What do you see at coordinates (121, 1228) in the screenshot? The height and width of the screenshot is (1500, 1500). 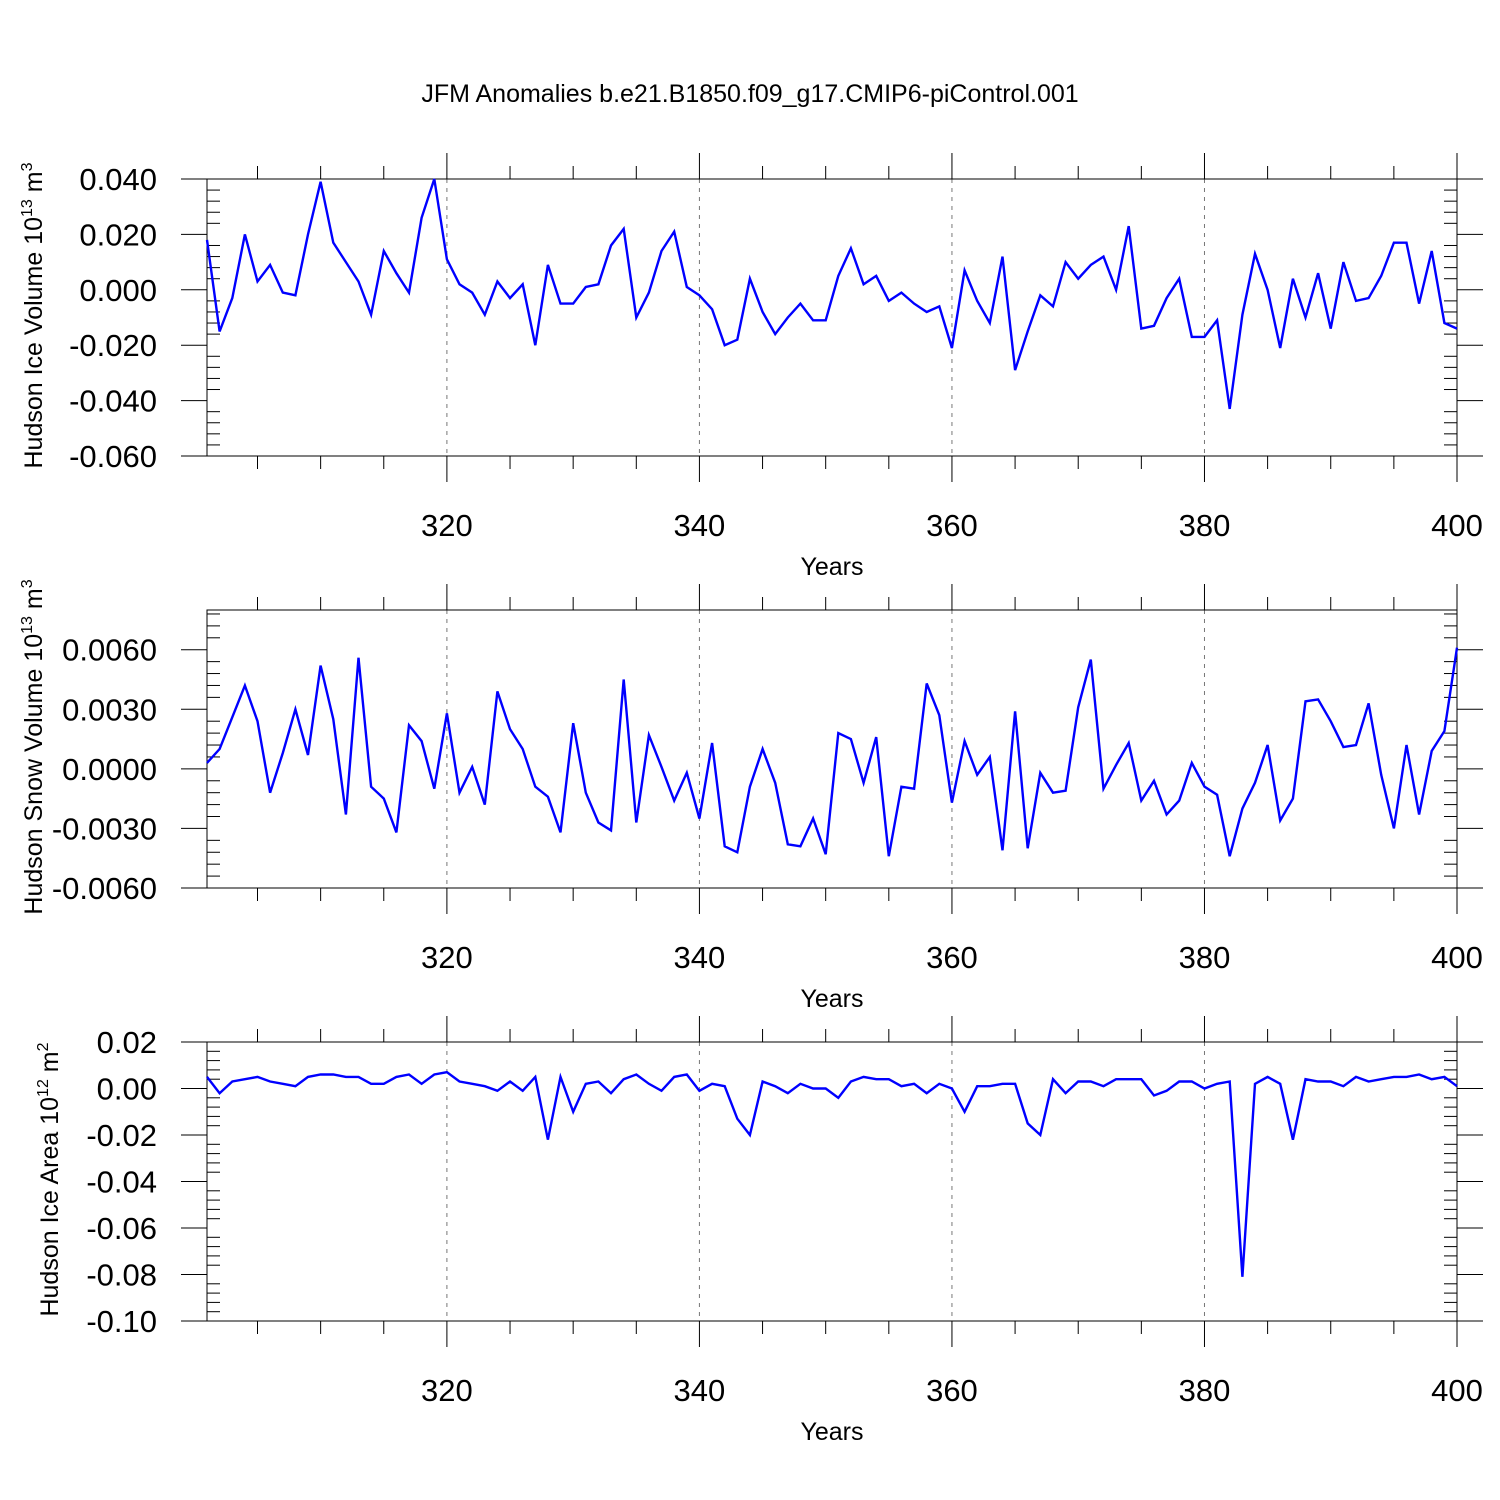 I see `y-tick-label: -0.06` at bounding box center [121, 1228].